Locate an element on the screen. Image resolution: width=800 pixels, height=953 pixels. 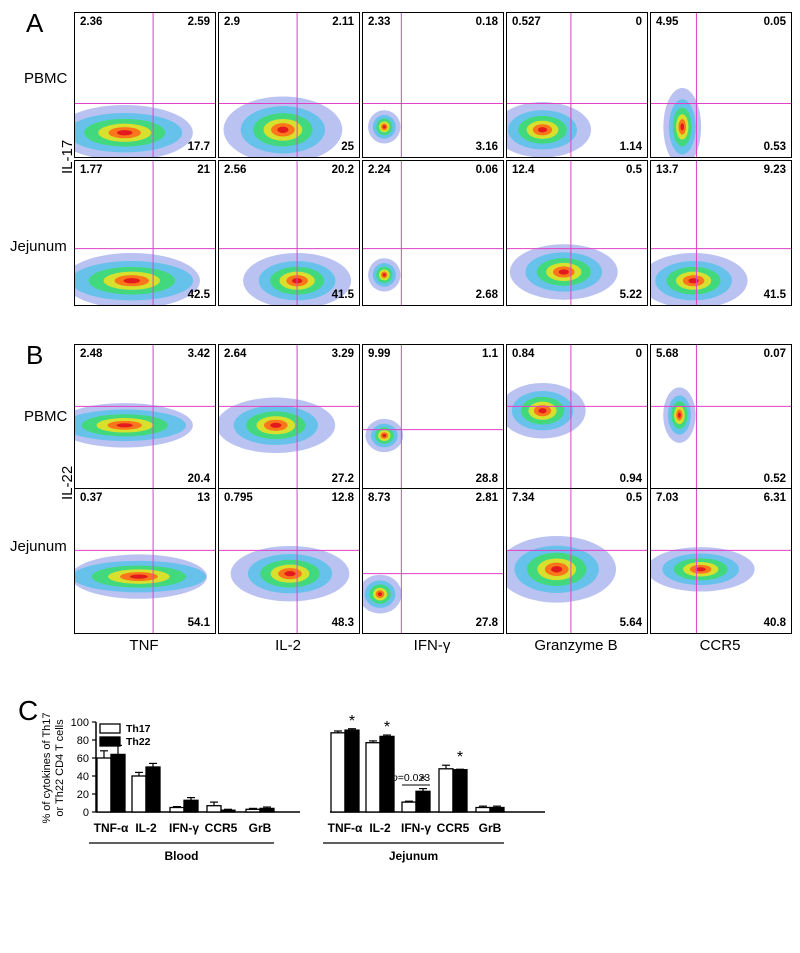
quadrant-value-lr: 2.68 is located at coordinates (486, 295).